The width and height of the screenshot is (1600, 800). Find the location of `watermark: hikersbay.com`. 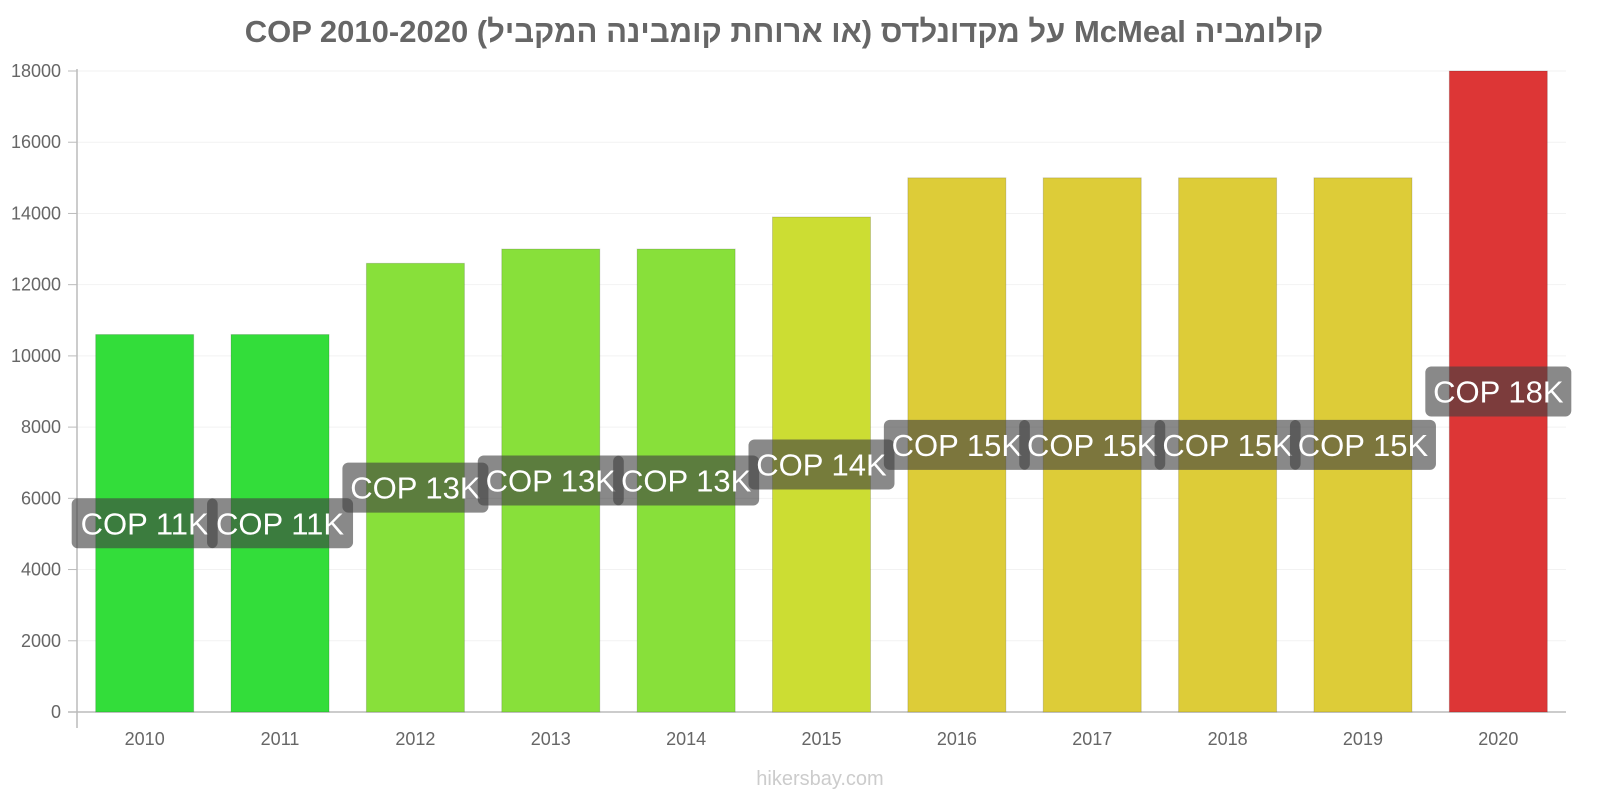

watermark: hikersbay.com is located at coordinates (820, 779).